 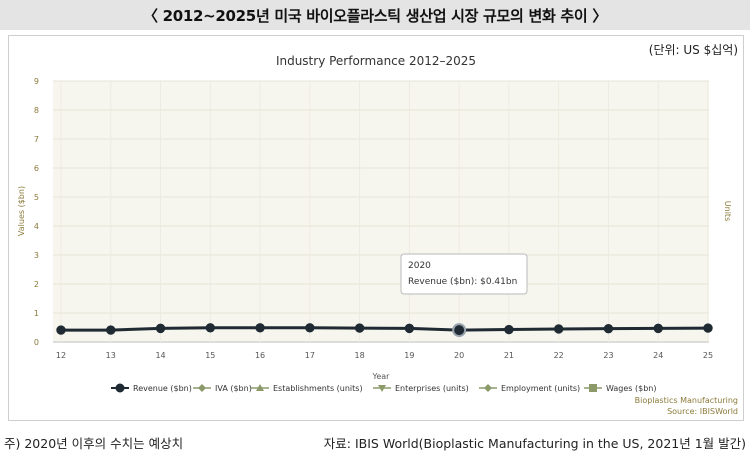 What do you see at coordinates (608, 355) in the screenshot?
I see `x-tick-label: 23` at bounding box center [608, 355].